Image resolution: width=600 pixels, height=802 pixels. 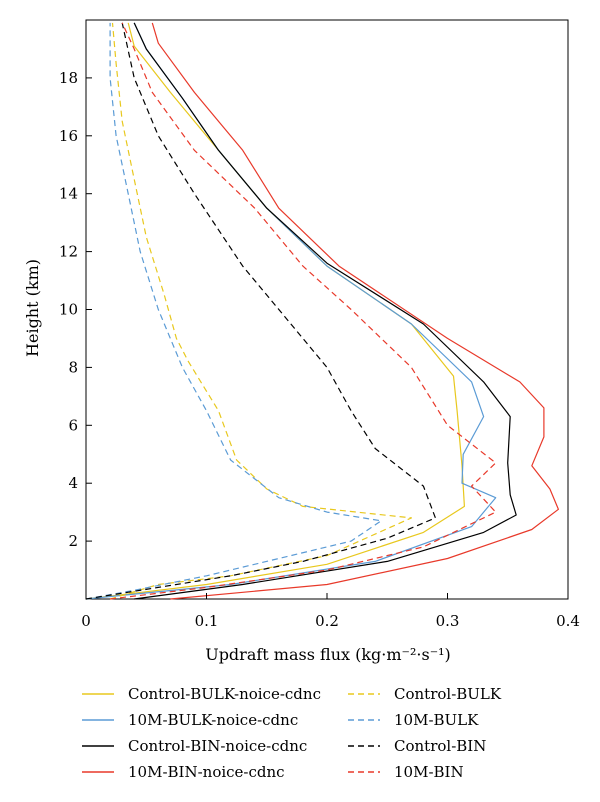 I want to click on x-tick-label: 0, so click(x=86, y=621).